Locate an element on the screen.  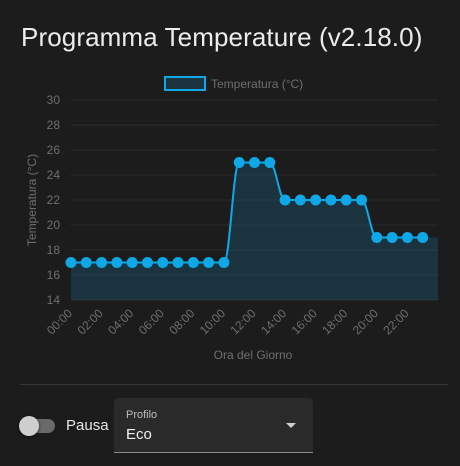
y-tick-label: 30 is located at coordinates (54, 100).